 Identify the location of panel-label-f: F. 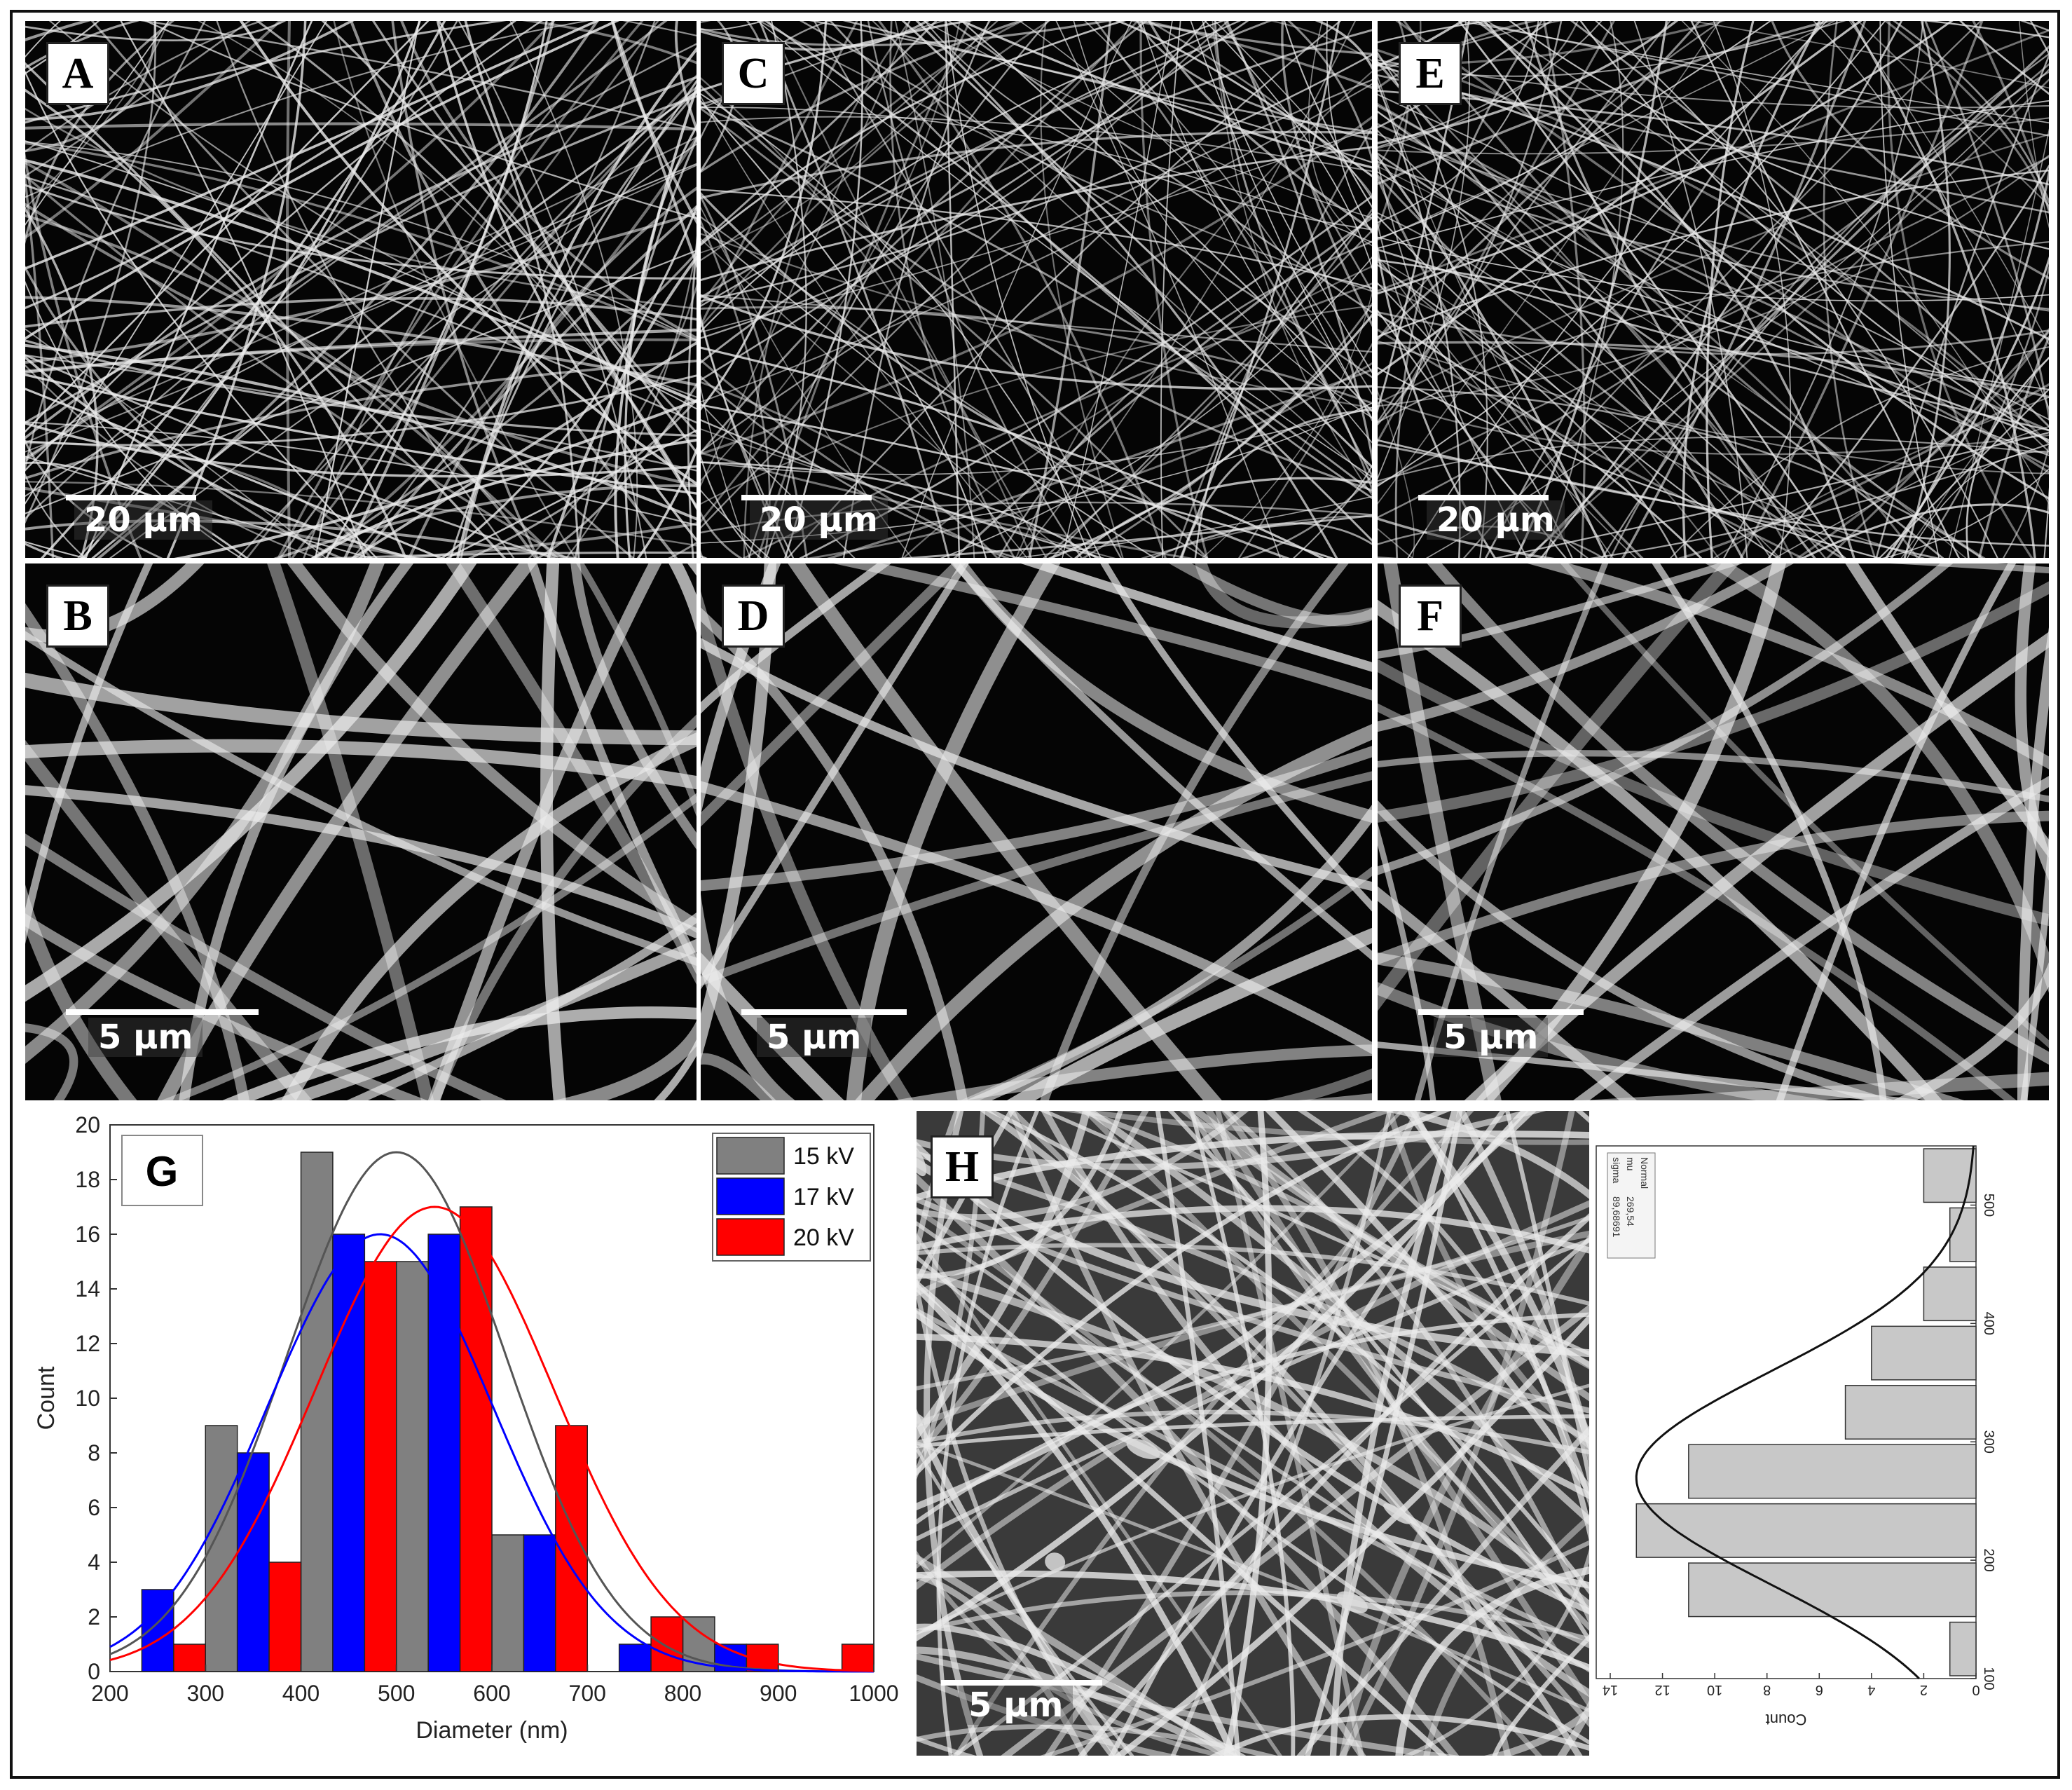
(1430, 617).